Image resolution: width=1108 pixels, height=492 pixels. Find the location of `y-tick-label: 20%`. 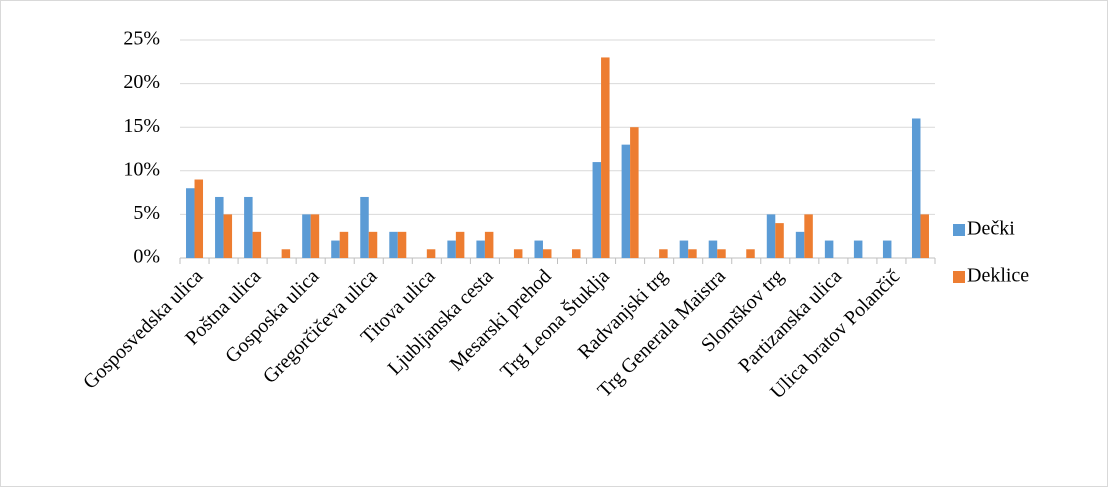

y-tick-label: 20% is located at coordinates (141, 82).